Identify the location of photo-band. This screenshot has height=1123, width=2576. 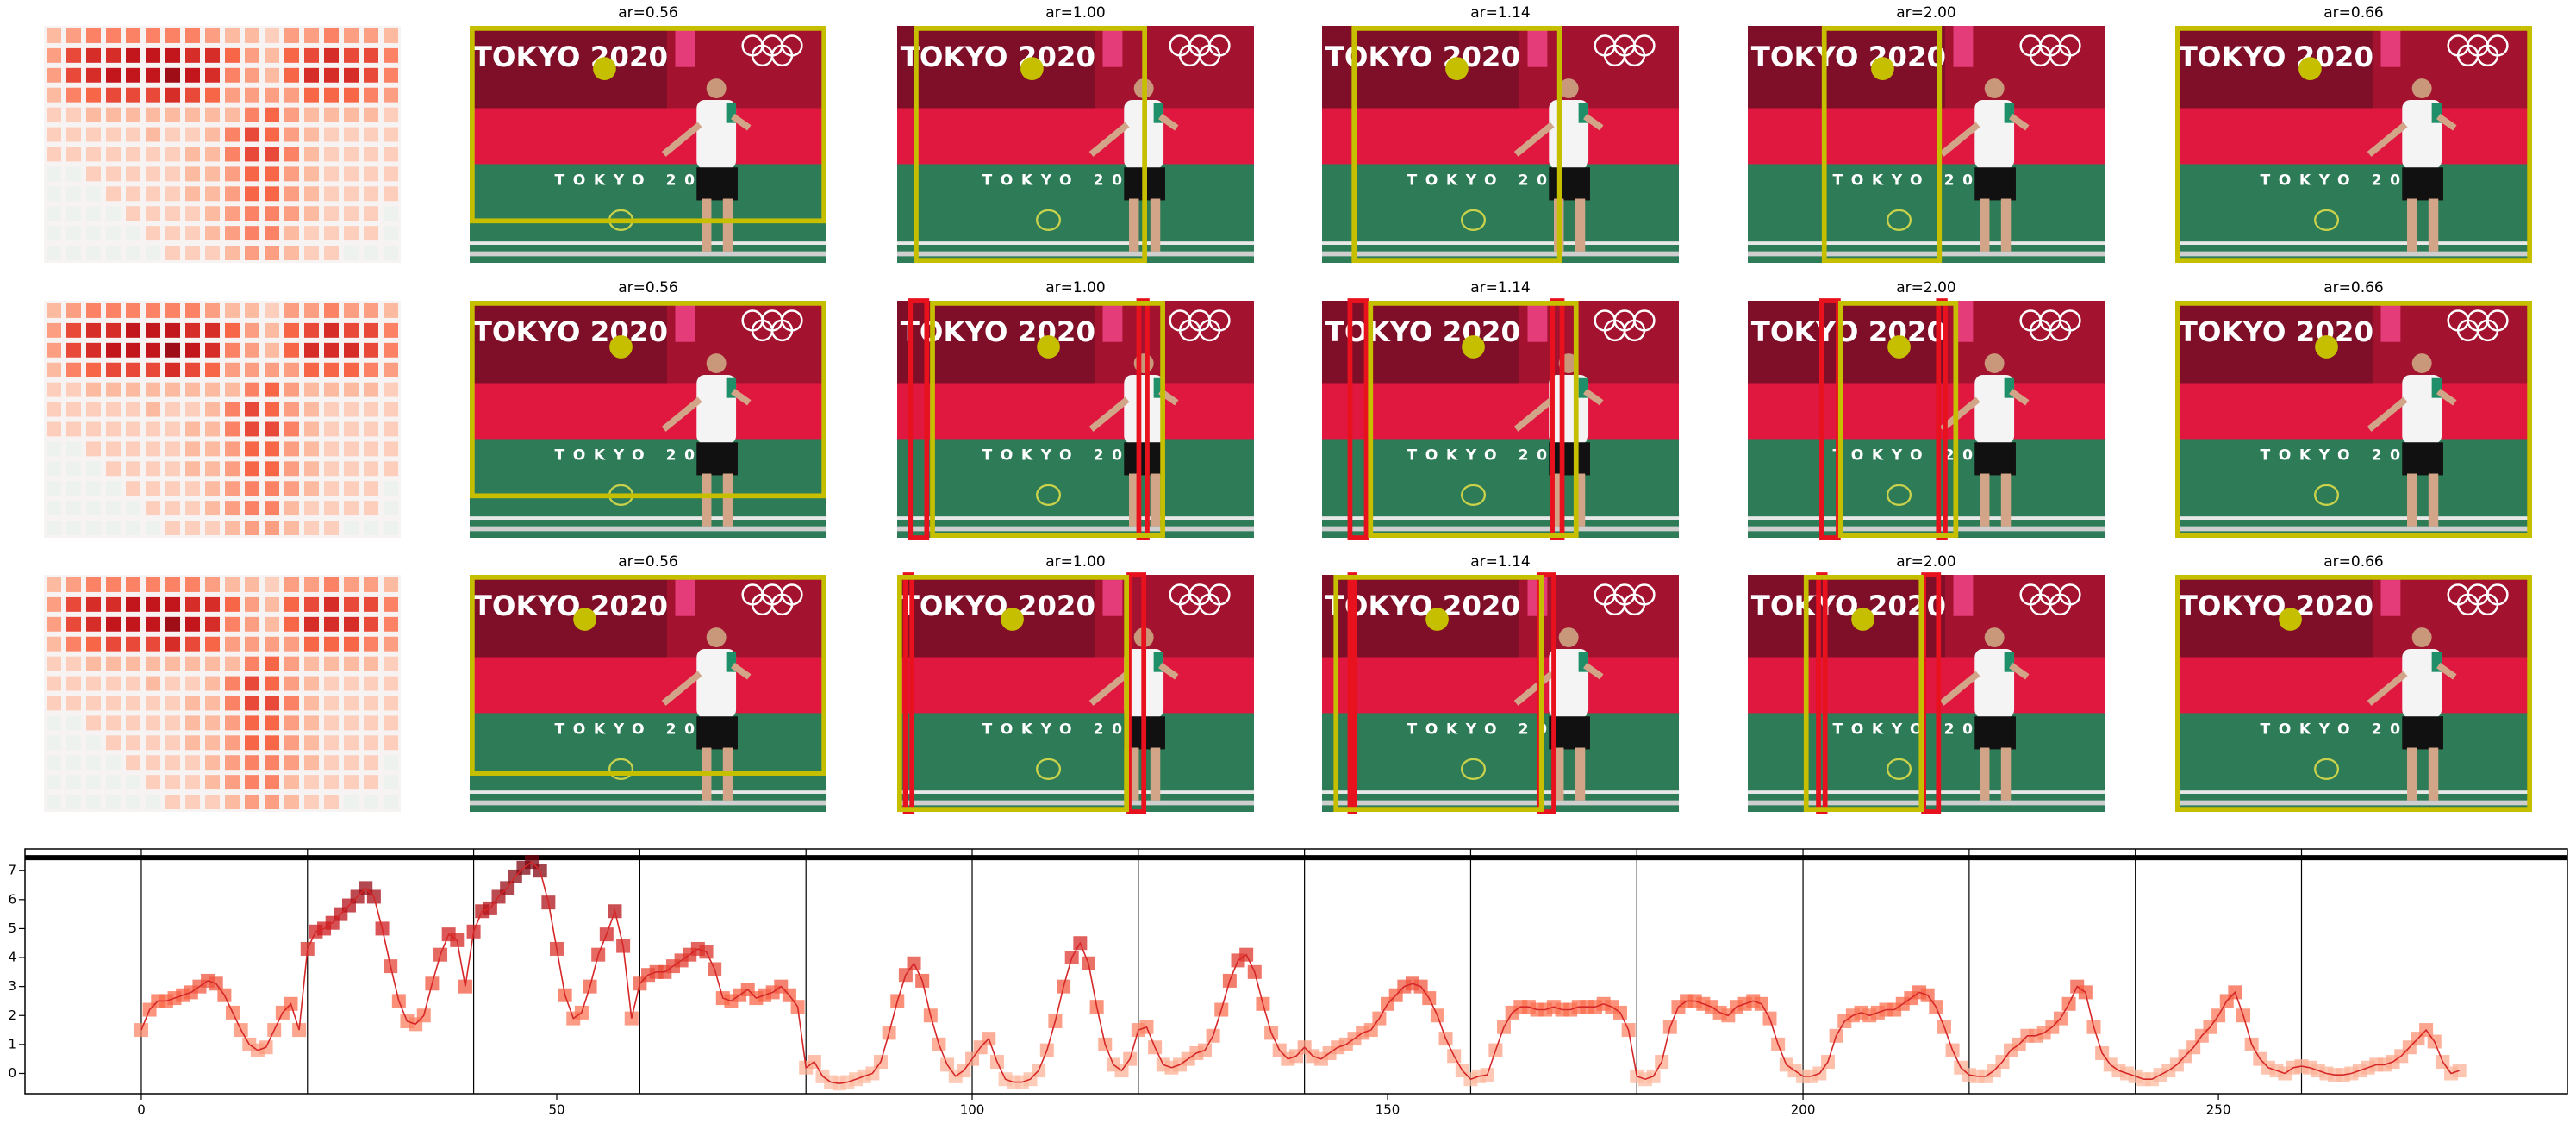
(2353, 139).